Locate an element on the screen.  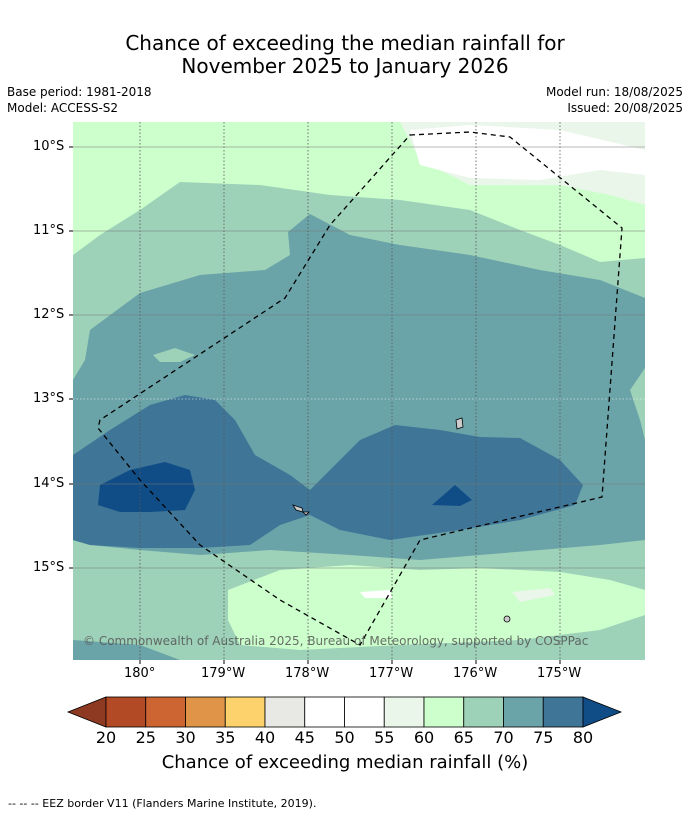
lon-label: 178°W is located at coordinates (307, 673).